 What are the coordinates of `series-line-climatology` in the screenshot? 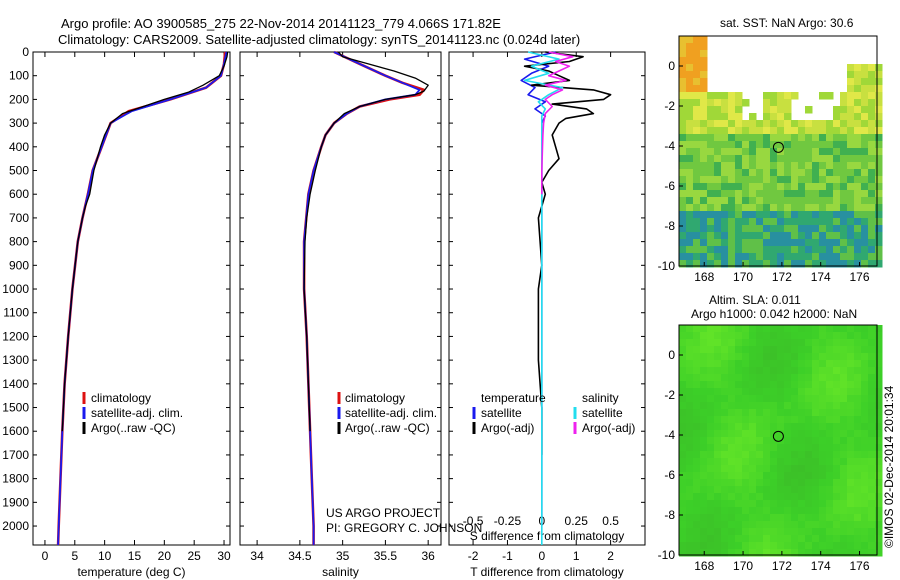 It's located at (364, 297).